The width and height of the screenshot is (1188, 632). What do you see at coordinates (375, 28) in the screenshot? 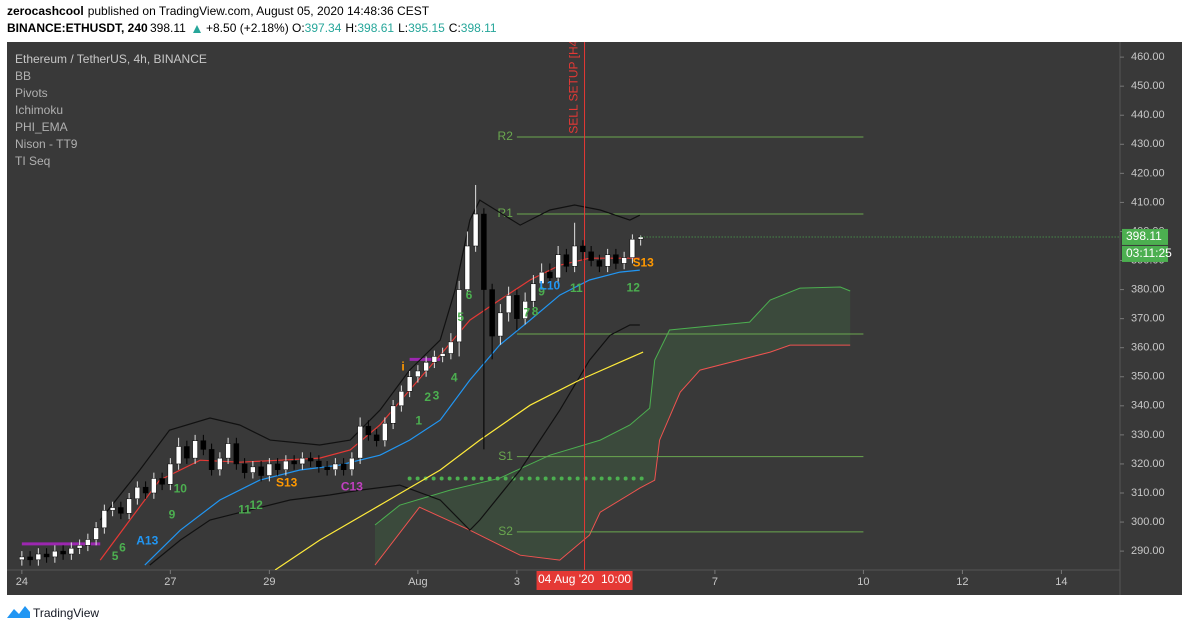
I see `quote-value: 398.61` at bounding box center [375, 28].